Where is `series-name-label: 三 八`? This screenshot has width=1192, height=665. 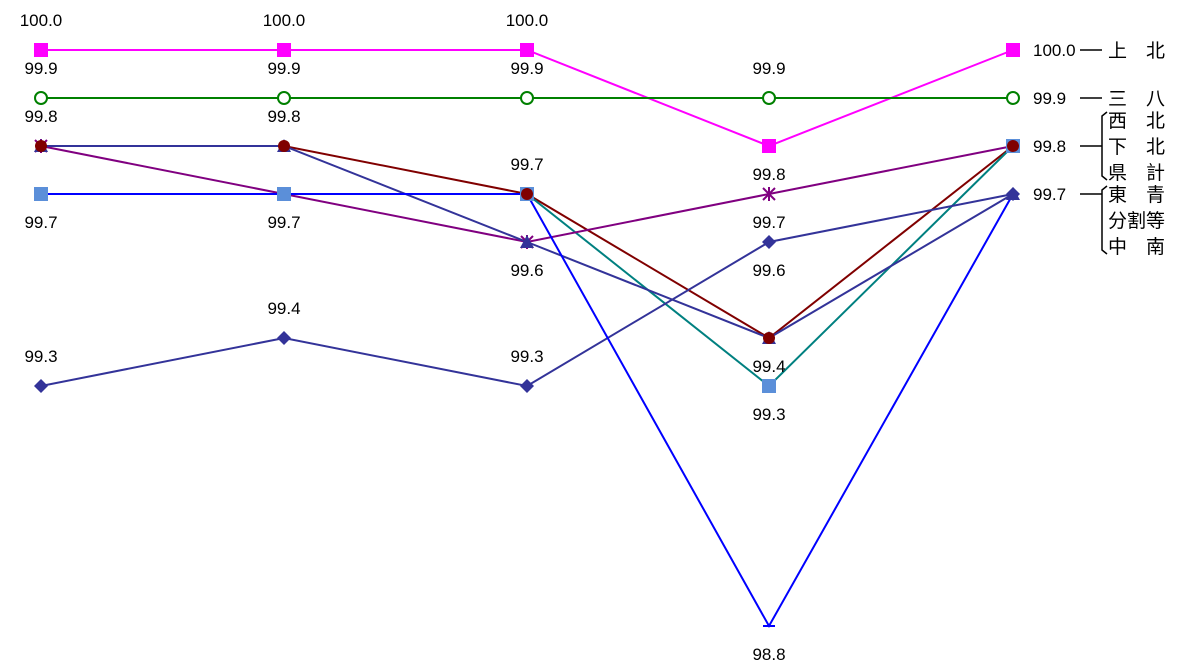
series-name-label: 三 八 is located at coordinates (1136, 99).